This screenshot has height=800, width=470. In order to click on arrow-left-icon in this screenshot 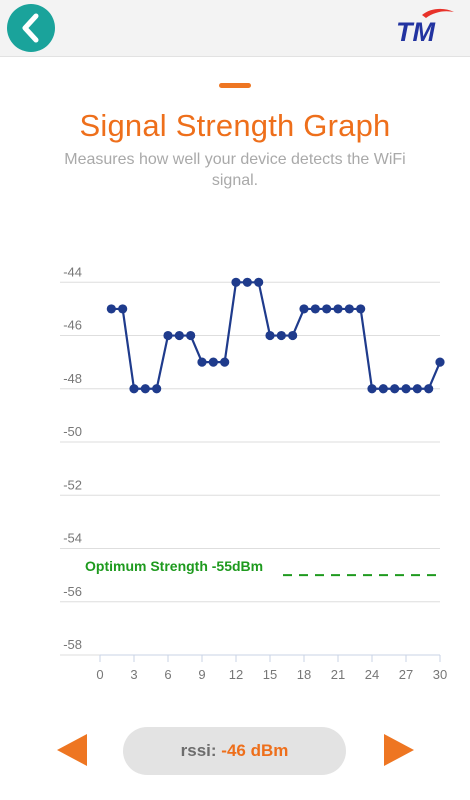, I will do `click(72, 750)`.